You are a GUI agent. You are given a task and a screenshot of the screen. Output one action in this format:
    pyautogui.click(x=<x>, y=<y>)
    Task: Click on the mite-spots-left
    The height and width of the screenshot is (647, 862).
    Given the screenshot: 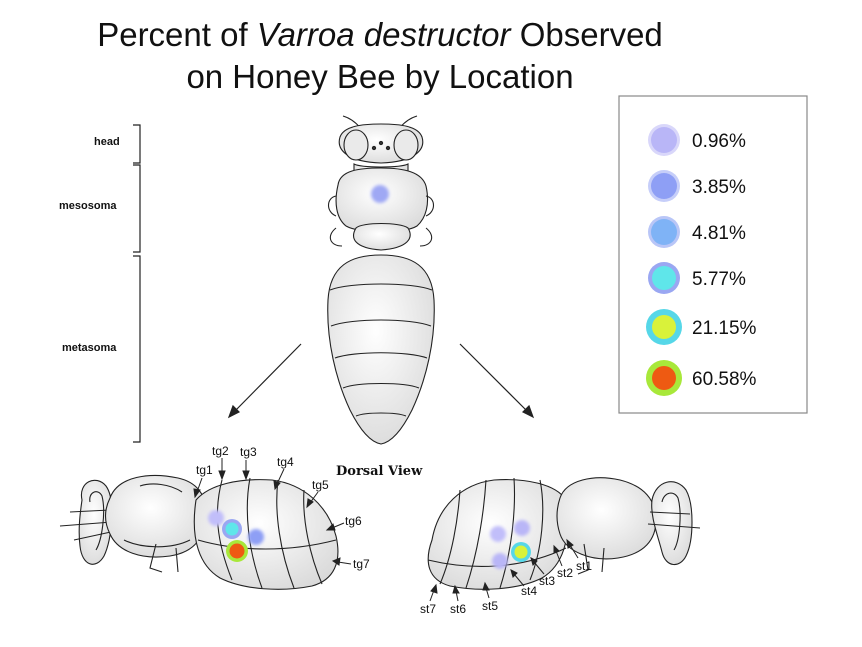 What is the action you would take?
    pyautogui.click(x=236, y=536)
    